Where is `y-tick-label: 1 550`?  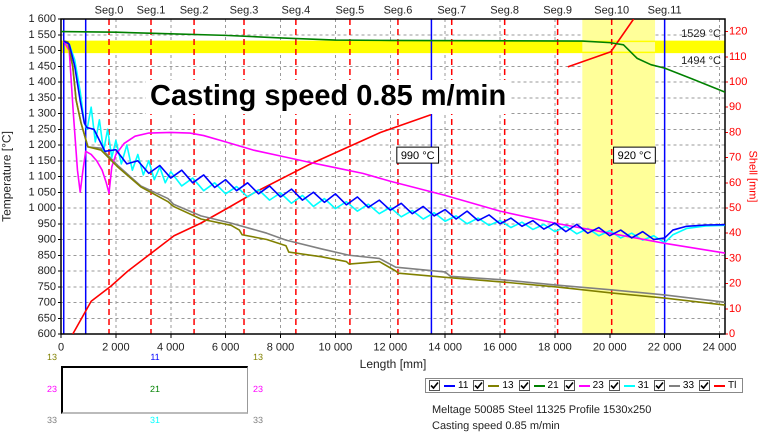
y-tick-label: 1 550 is located at coordinates (42, 34).